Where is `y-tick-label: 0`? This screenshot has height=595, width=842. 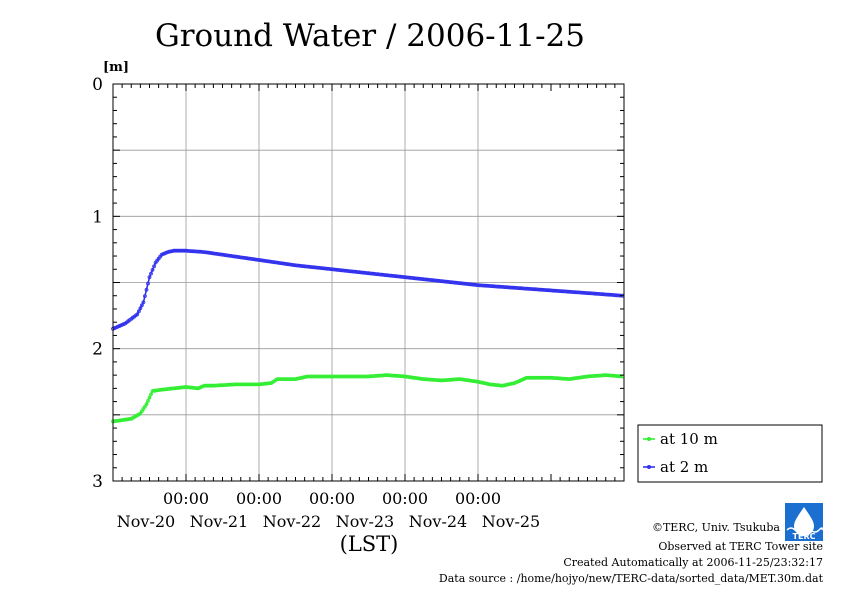 y-tick-label: 0 is located at coordinates (97, 85).